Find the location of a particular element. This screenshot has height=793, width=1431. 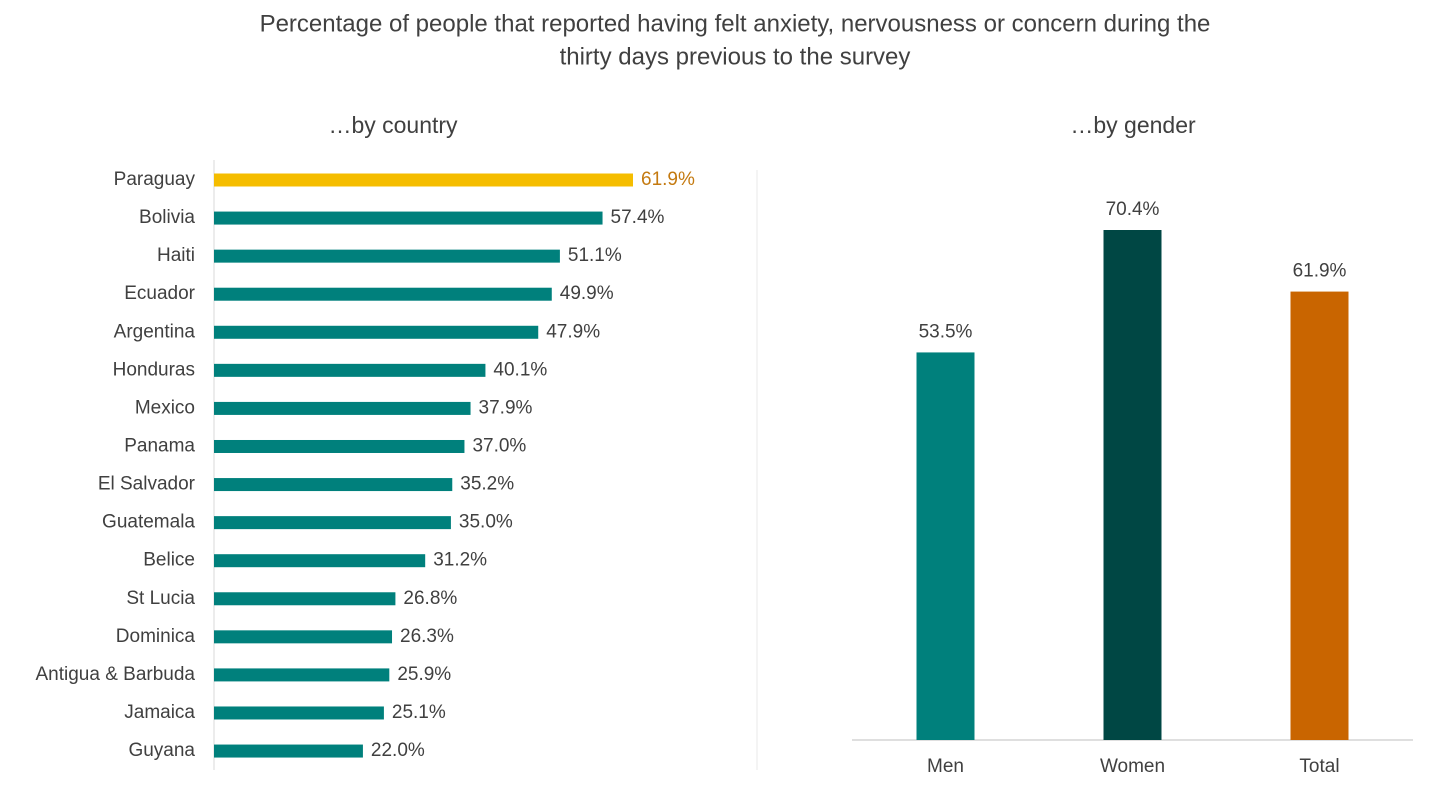

value-label: 25.9% is located at coordinates (424, 674).